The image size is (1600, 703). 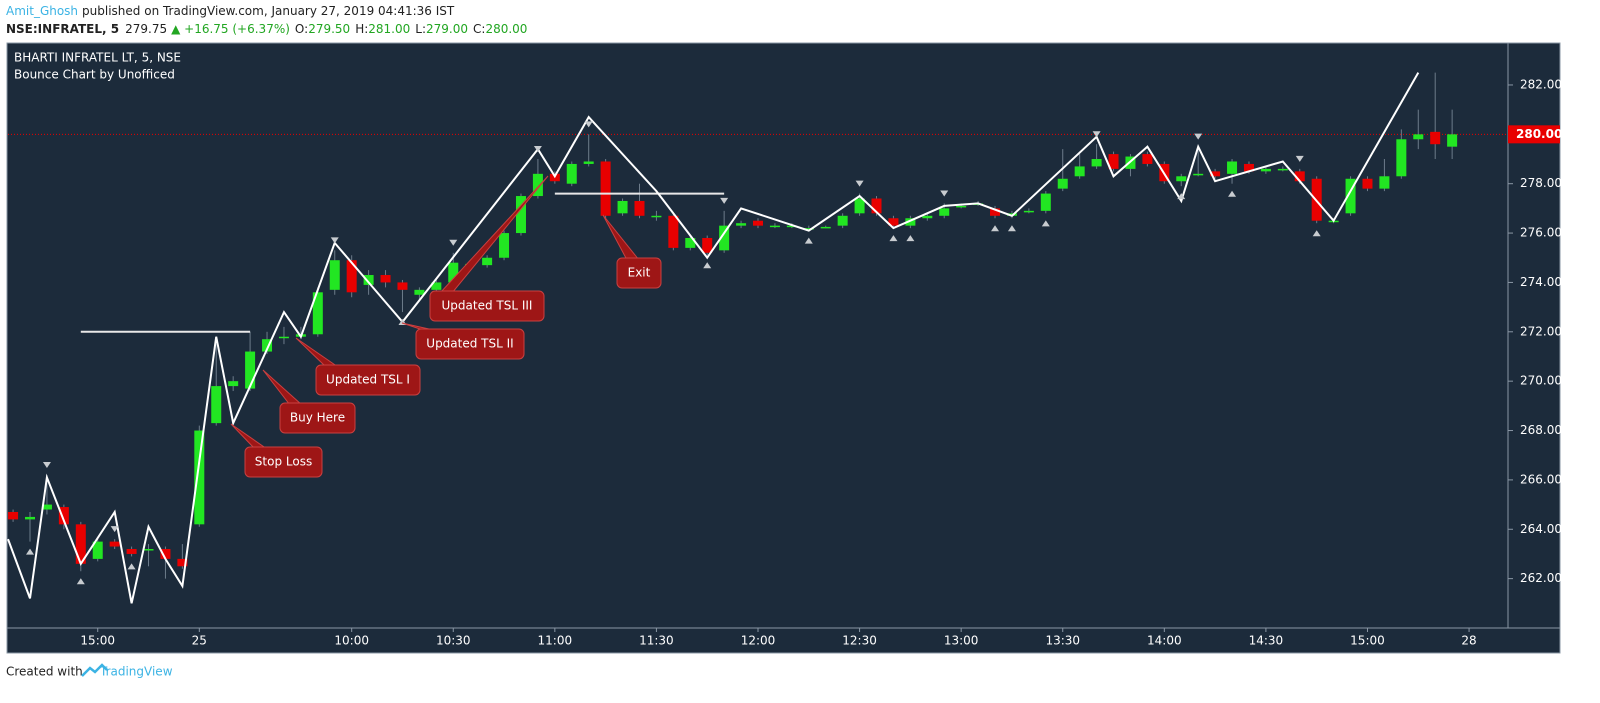 I want to click on last-price-box, so click(x=1534, y=134).